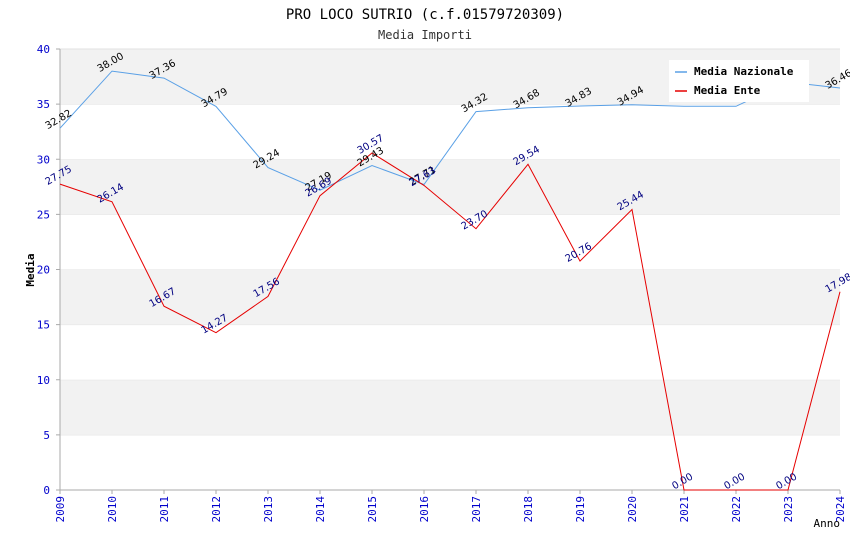 Image resolution: width=850 pixels, height=555 pixels. Describe the element at coordinates (60, 509) in the screenshot. I see `x-tick-label: 2009` at that location.